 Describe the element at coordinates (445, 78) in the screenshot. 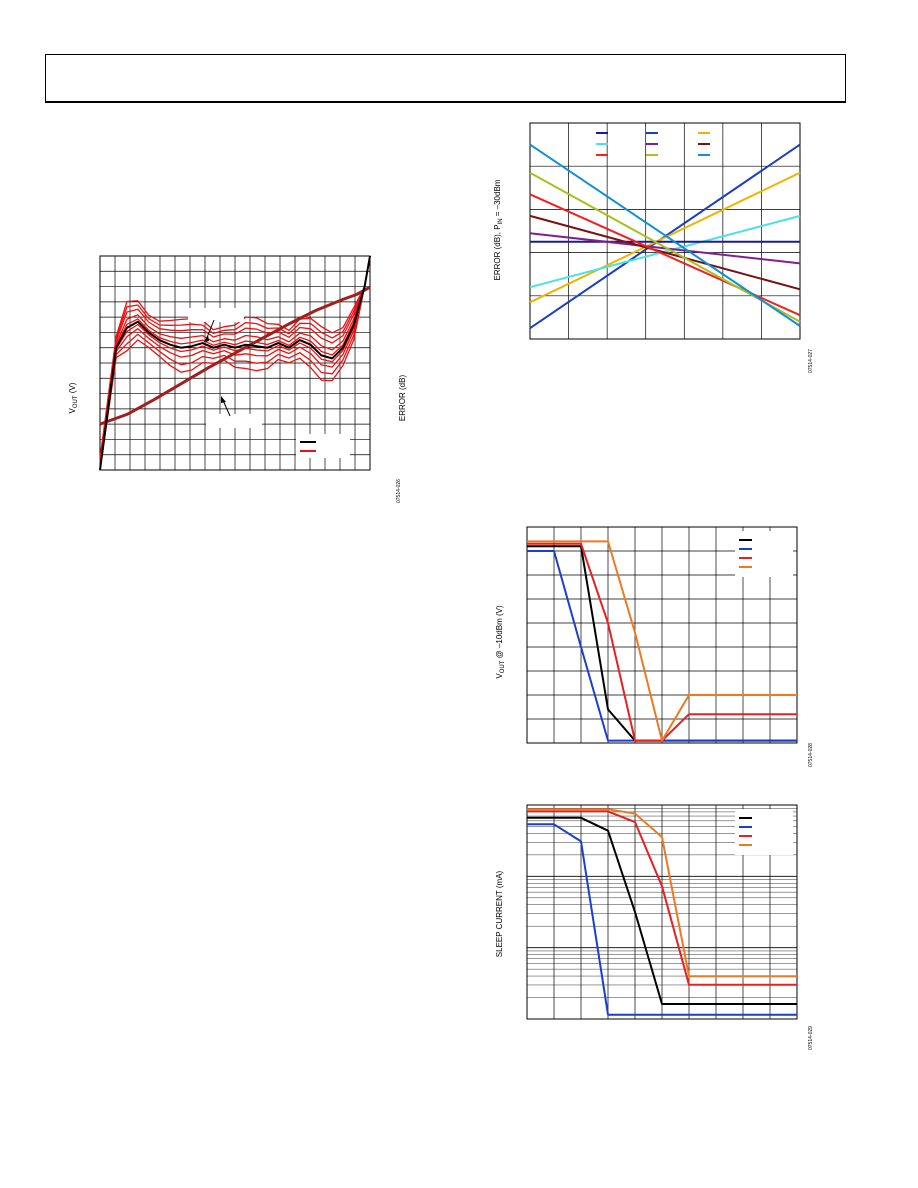

I see `page-header-box` at that location.